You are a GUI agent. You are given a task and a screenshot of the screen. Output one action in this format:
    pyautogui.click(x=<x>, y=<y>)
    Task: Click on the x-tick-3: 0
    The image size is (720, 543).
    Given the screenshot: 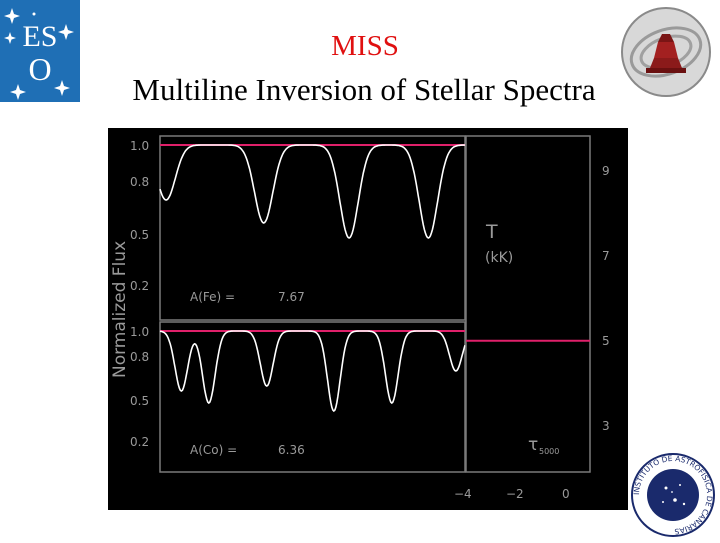 What is the action you would take?
    pyautogui.click(x=566, y=494)
    